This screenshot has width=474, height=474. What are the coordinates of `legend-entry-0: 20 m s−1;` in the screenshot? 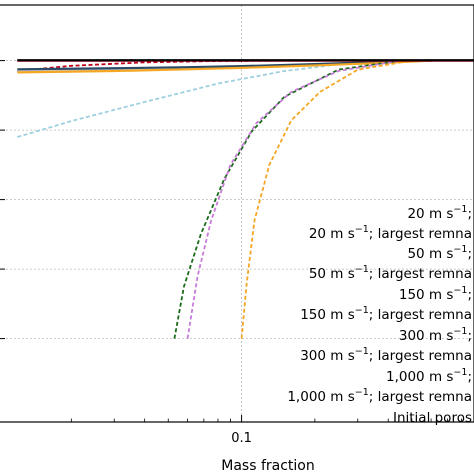 It's located at (439, 213).